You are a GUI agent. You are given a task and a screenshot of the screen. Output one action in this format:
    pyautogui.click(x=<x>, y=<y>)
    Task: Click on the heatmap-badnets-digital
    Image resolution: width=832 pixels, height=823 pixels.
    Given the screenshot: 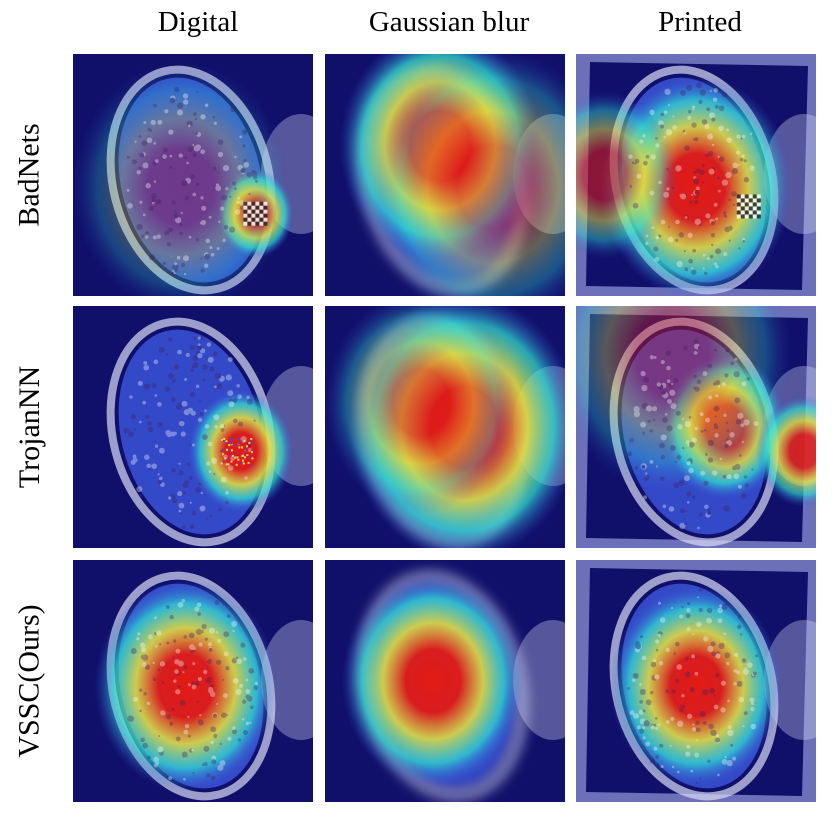 What is the action you would take?
    pyautogui.click(x=193, y=175)
    